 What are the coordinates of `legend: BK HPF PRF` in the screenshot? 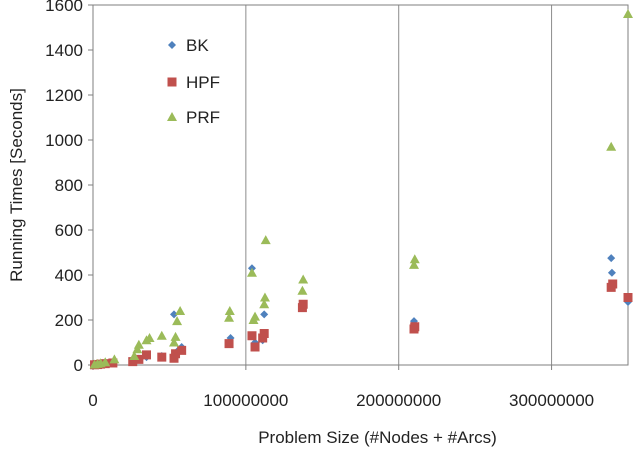 It's located at (193, 81).